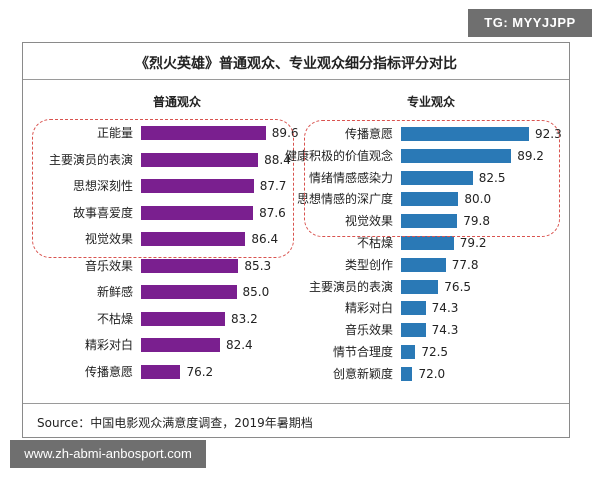 This screenshot has width=600, height=480. What do you see at coordinates (108, 239) in the screenshot?
I see `general-category-label: 视觉效果` at bounding box center [108, 239].